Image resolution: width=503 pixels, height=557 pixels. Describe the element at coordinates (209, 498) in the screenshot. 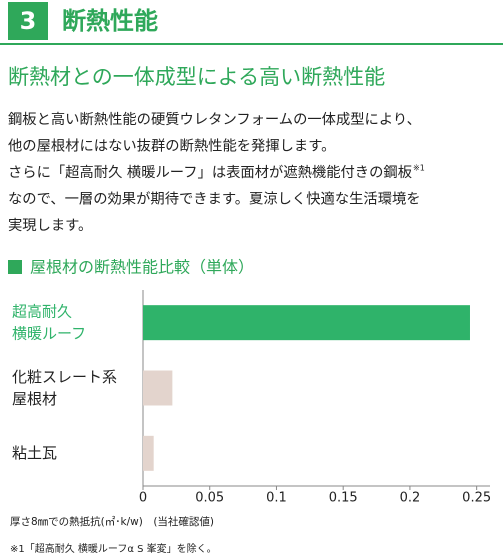

I see `x-tick-label: 0.05` at that location.